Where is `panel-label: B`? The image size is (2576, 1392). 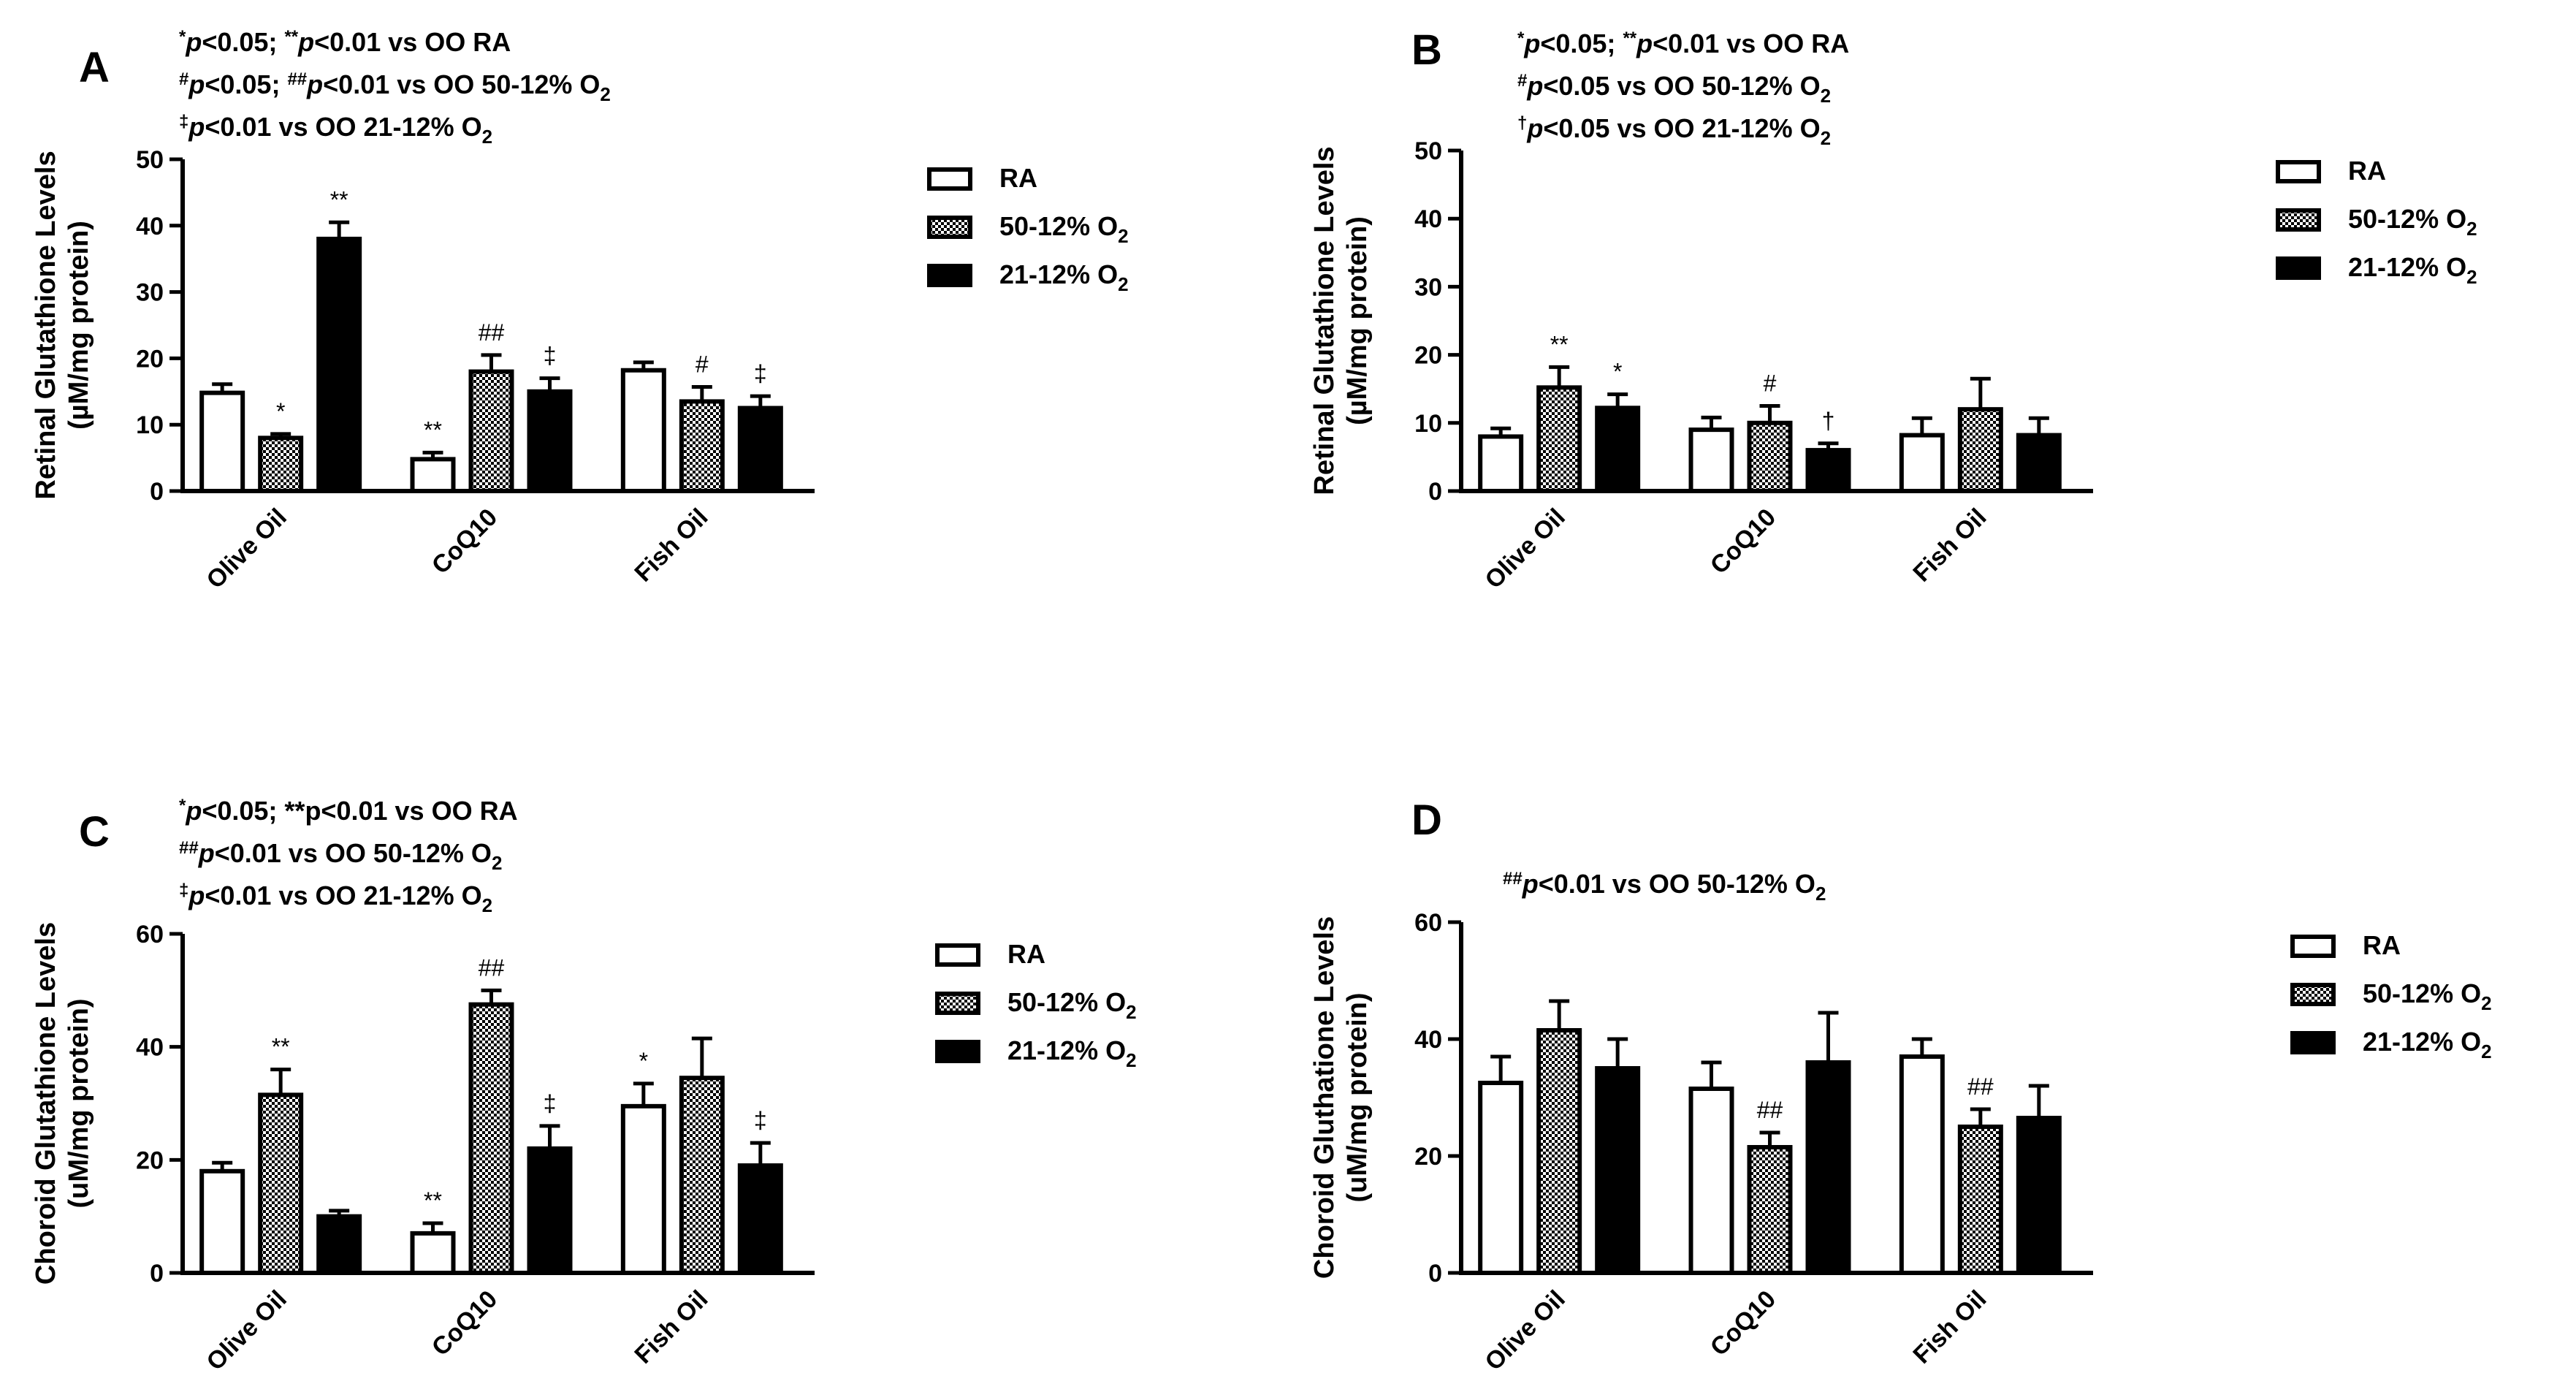
panel-label: B is located at coordinates (1426, 50).